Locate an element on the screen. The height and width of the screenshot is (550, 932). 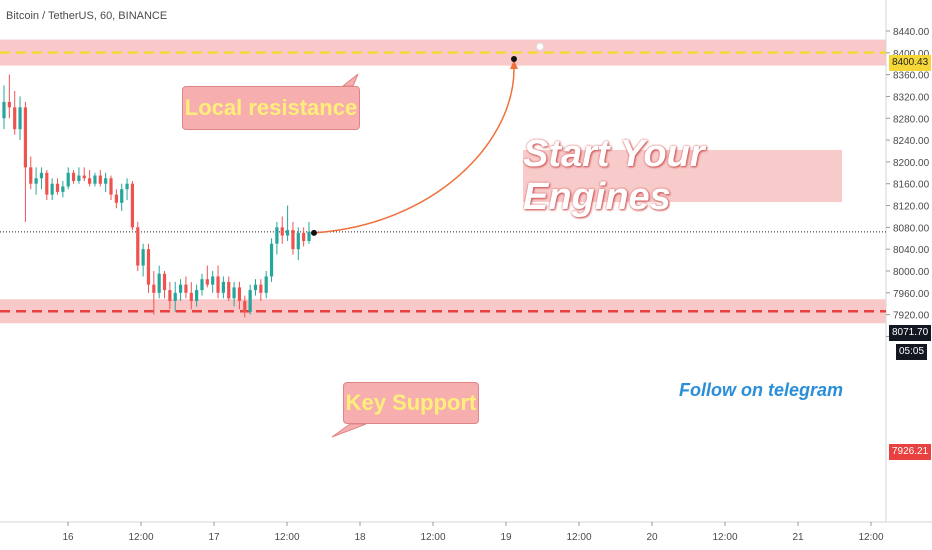
projection-arrow is located at coordinates (414, 151).